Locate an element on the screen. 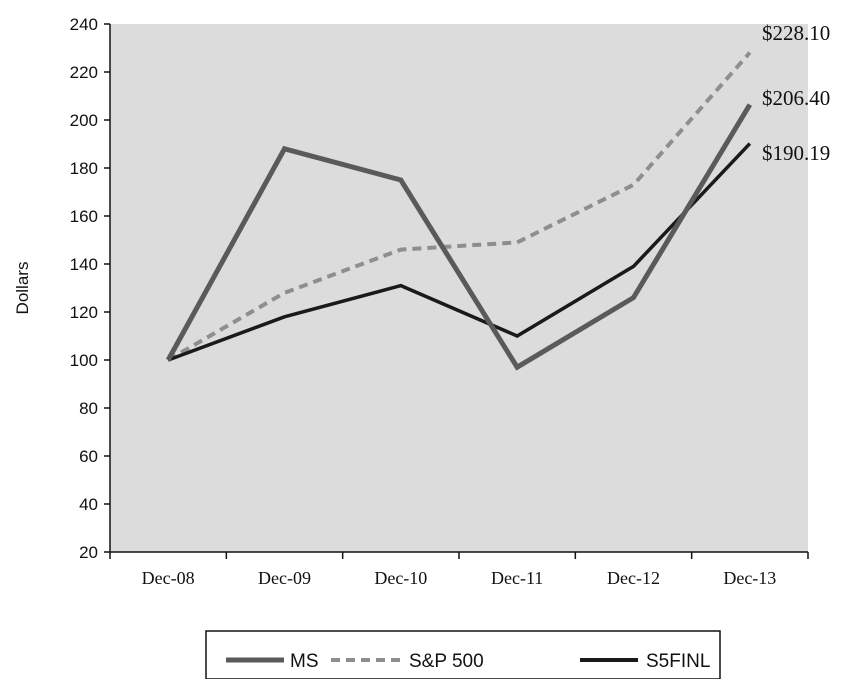  end-label: $206.40 is located at coordinates (796, 98).